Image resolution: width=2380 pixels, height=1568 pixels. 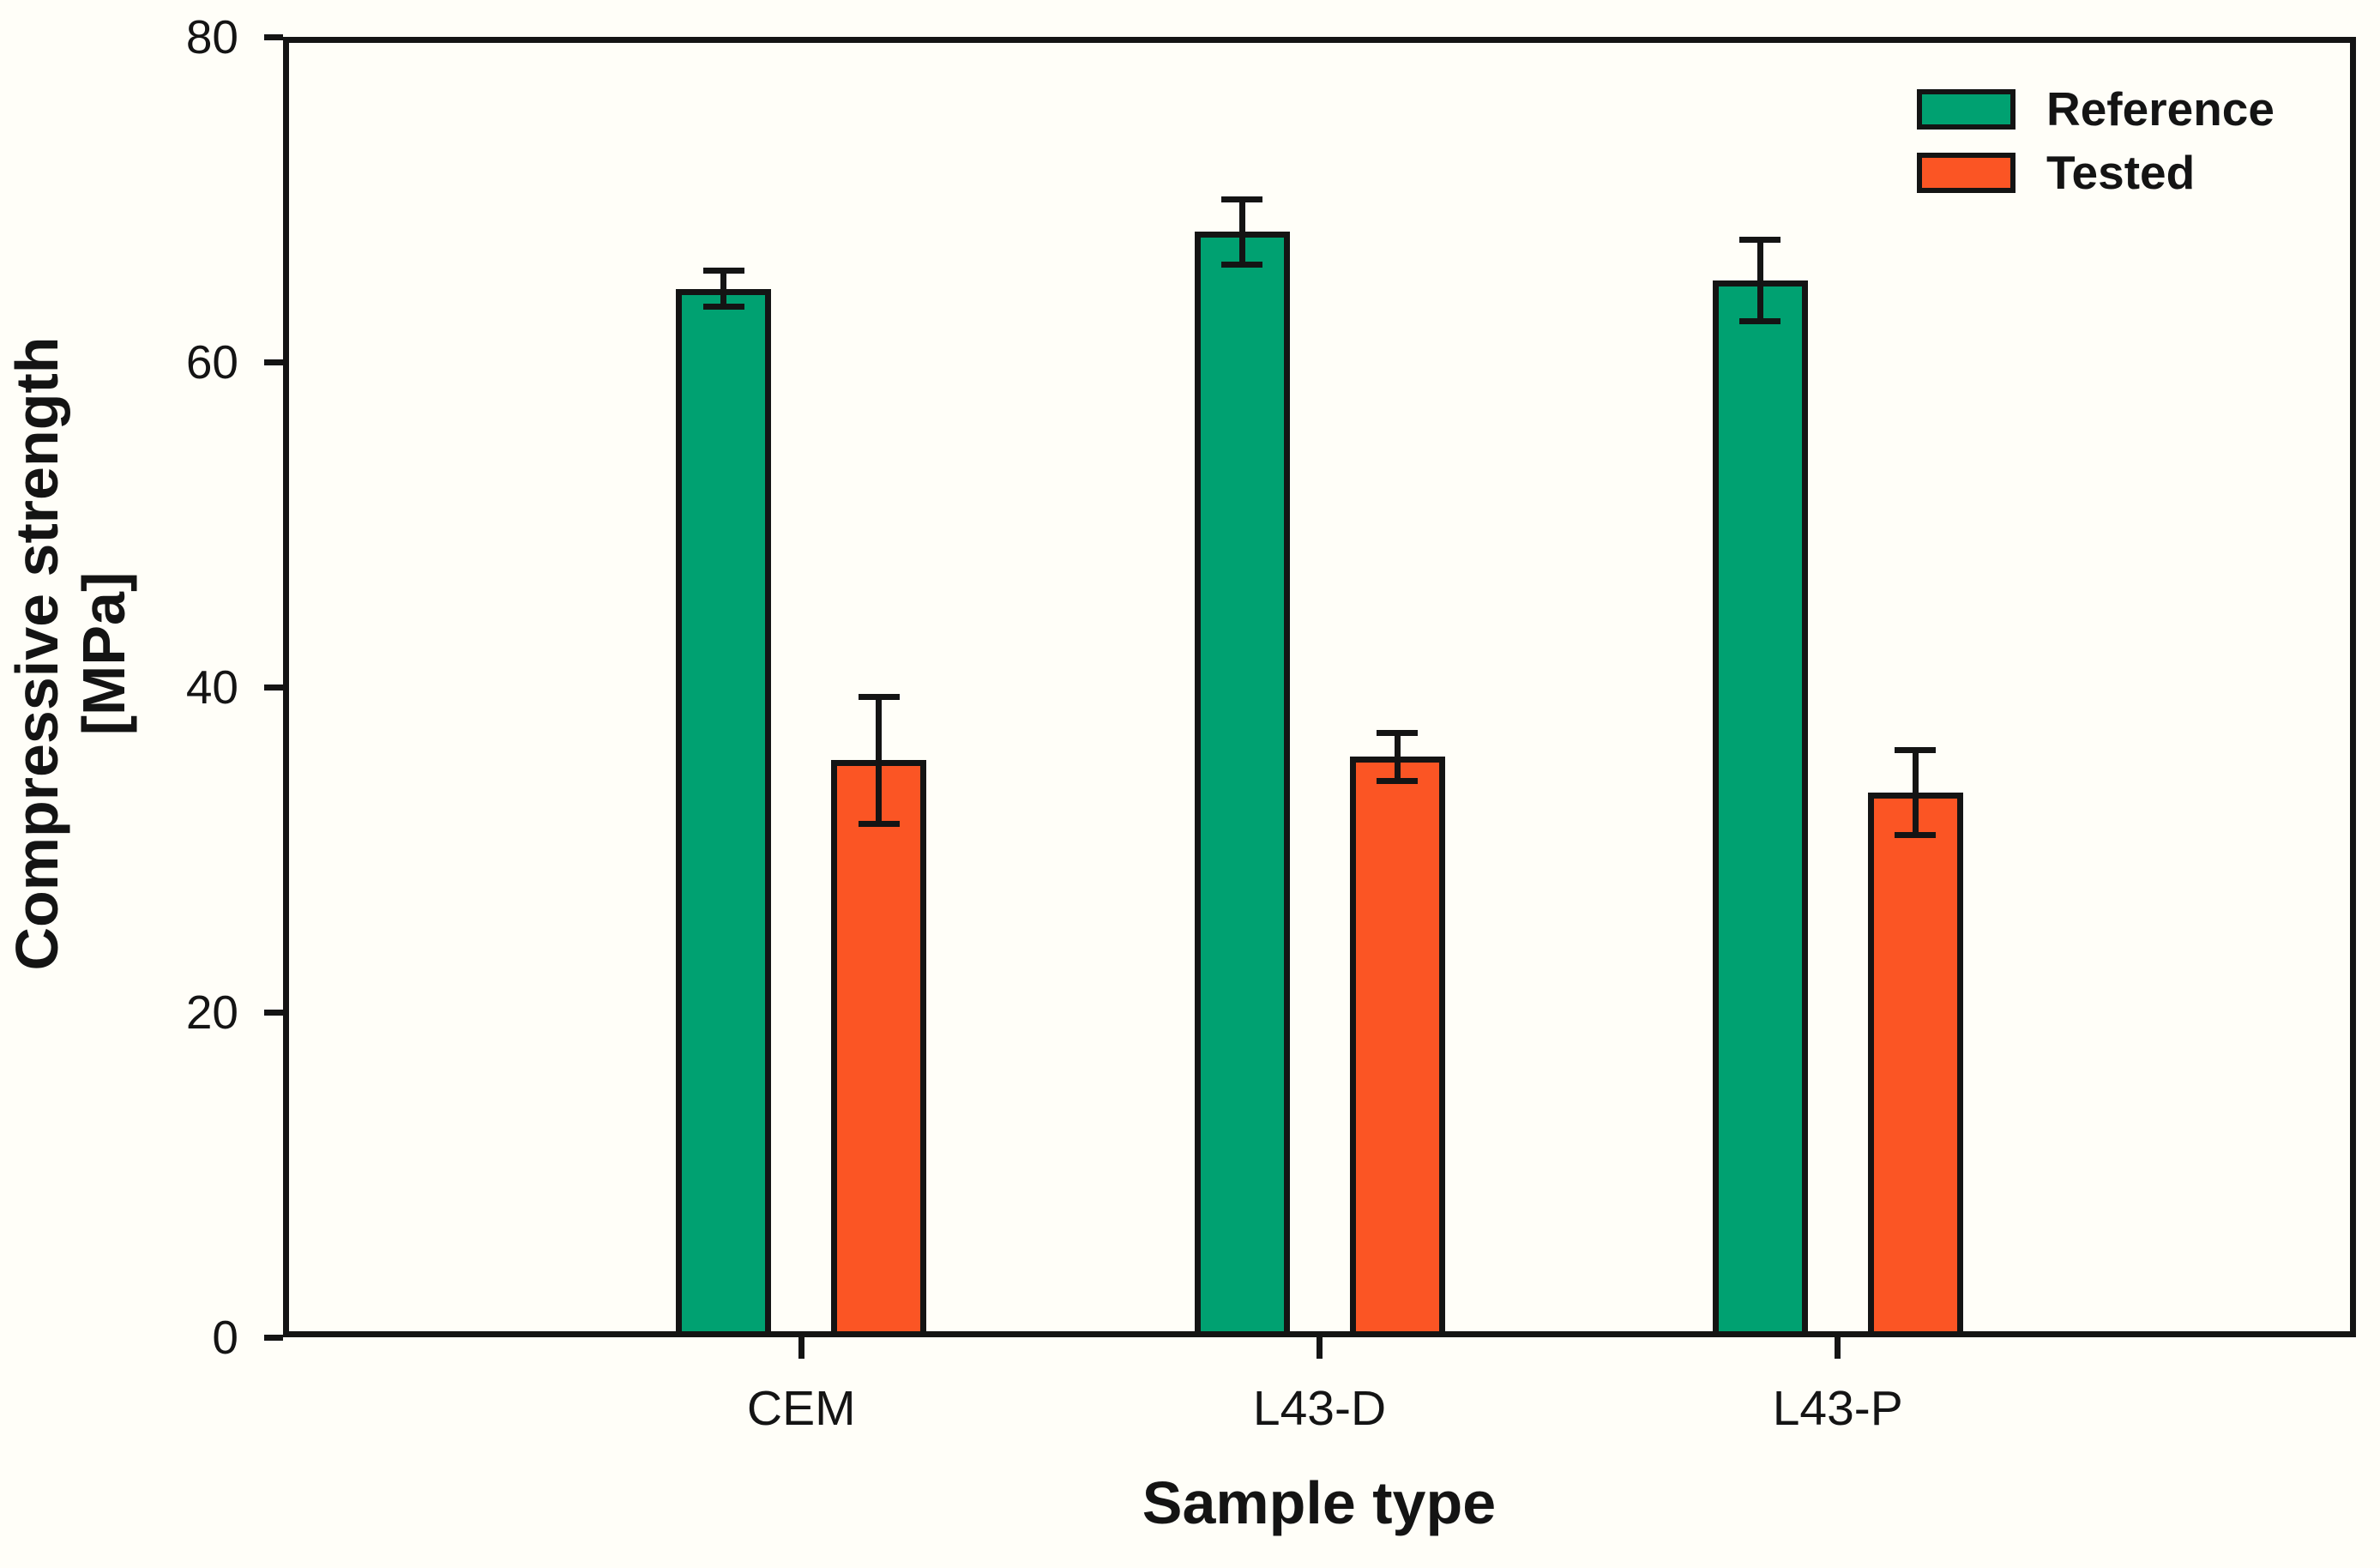 What do you see at coordinates (225, 1338) in the screenshot?
I see `y-tick-label: 0` at bounding box center [225, 1338].